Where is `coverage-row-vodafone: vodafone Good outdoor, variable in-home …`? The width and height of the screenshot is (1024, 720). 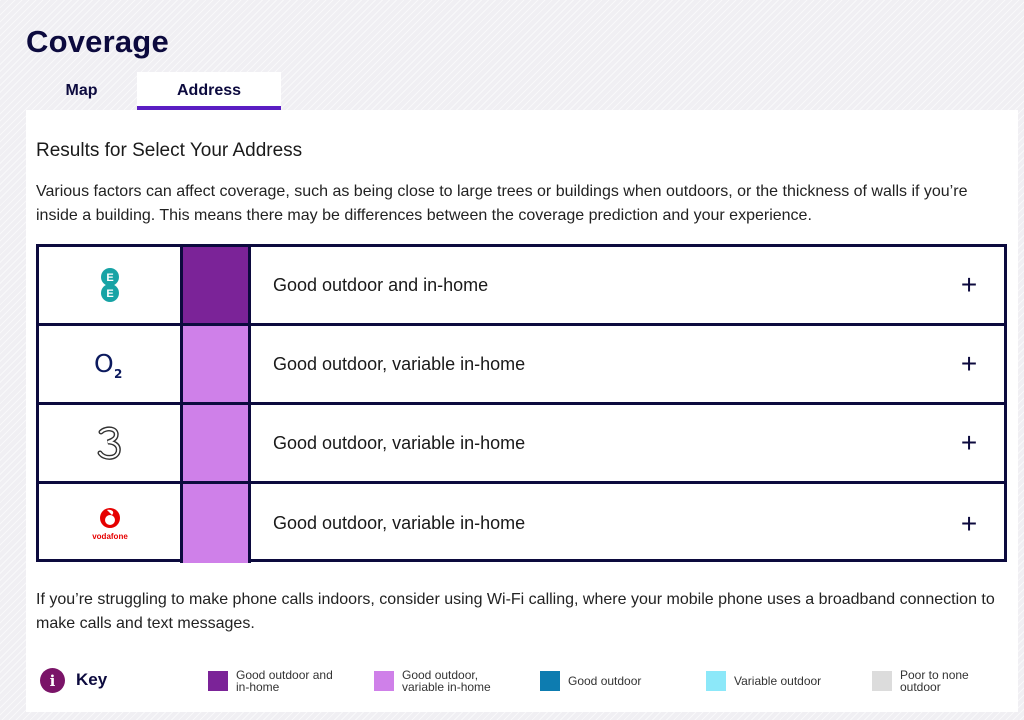
coverage-row-vodafone: vodafone Good outdoor, variable in-home … is located at coordinates (521, 523).